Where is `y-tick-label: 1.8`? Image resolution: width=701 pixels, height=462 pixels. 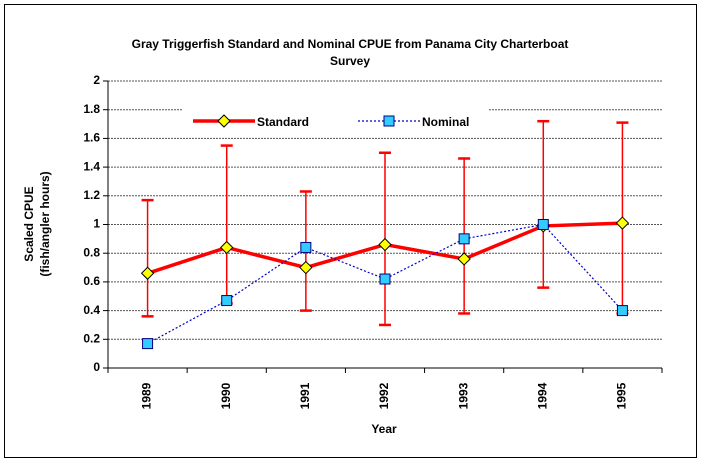
y-tick-label: 1.8 is located at coordinates (91, 109).